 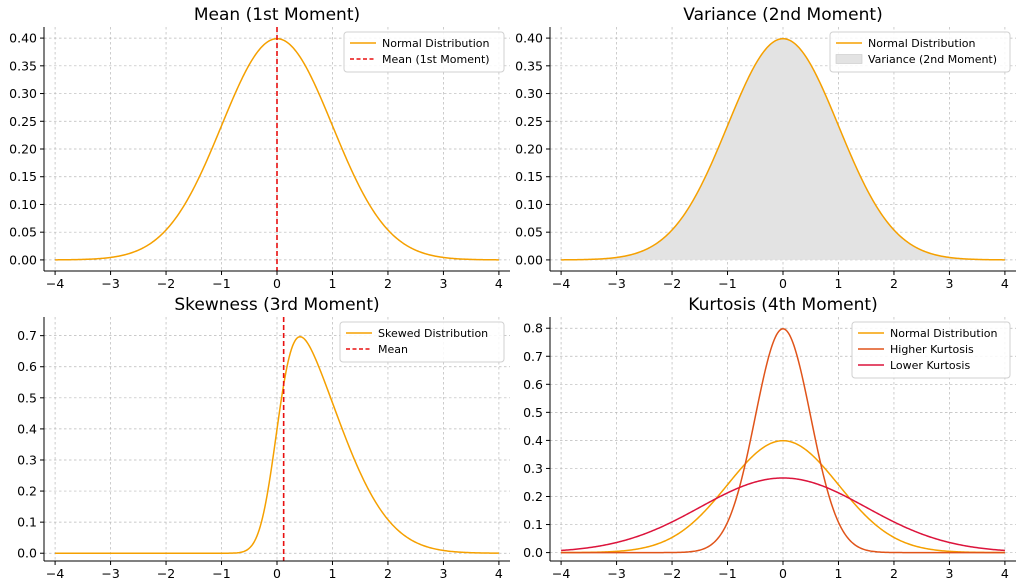 I want to click on series-line-lower-kurtosis, so click(x=783, y=514).